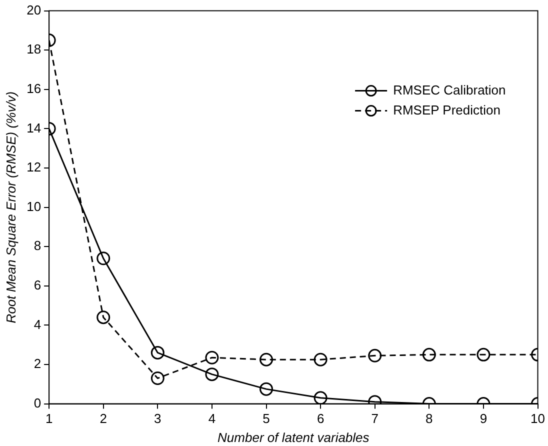  Describe the element at coordinates (320, 418) in the screenshot. I see `x-tick-label: 6` at that location.